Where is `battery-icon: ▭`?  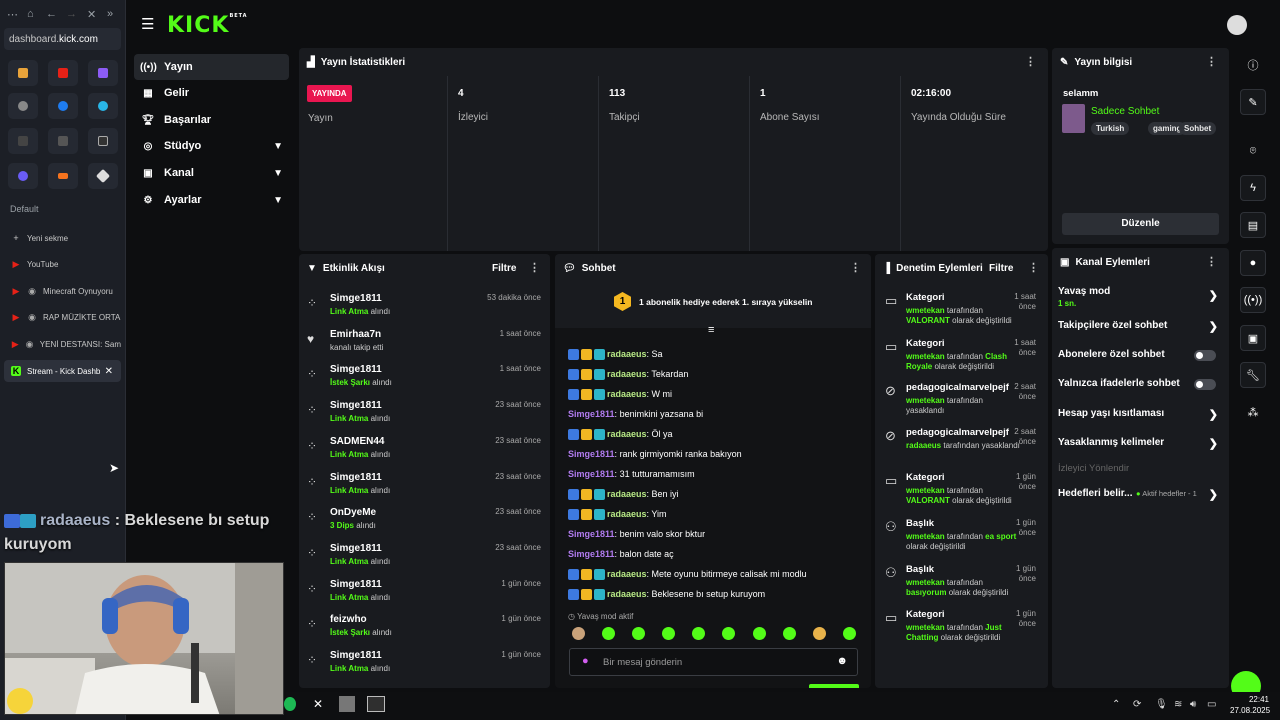
battery-icon: ▭ is located at coordinates (1212, 704).